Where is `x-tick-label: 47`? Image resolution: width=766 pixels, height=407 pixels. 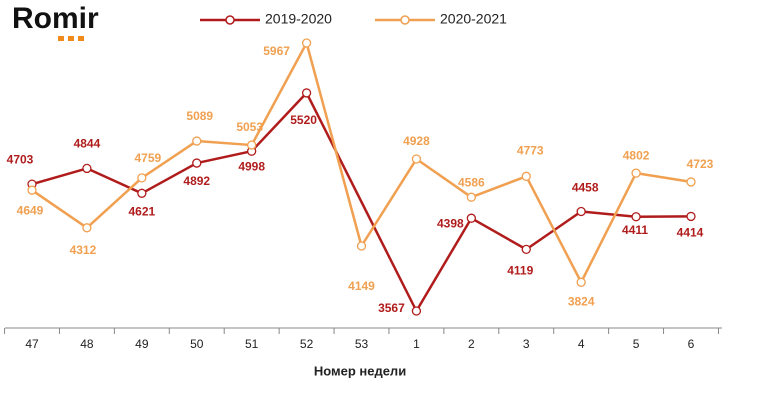
x-tick-label: 47 is located at coordinates (32, 344).